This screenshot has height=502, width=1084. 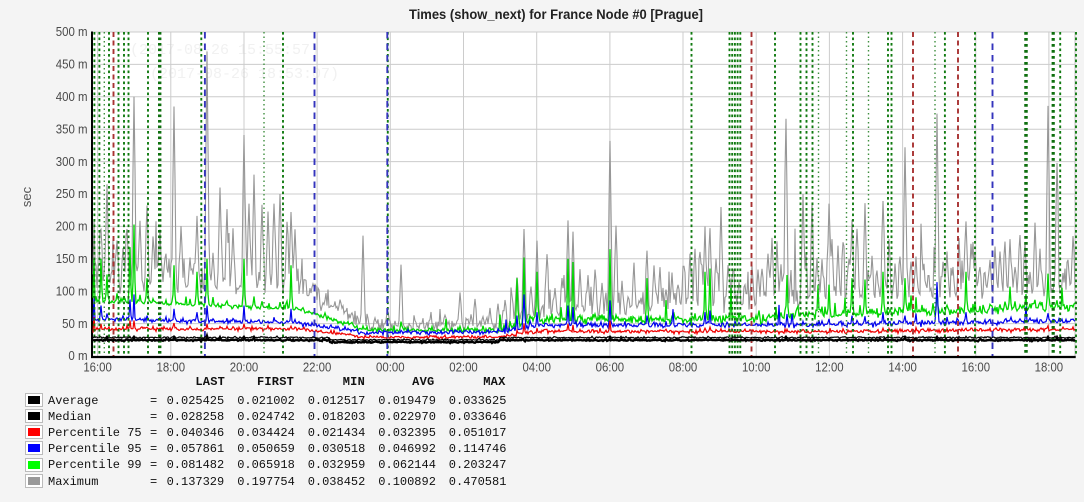 What do you see at coordinates (72, 258) in the screenshot?
I see `svg-text: 150 m` at bounding box center [72, 258].